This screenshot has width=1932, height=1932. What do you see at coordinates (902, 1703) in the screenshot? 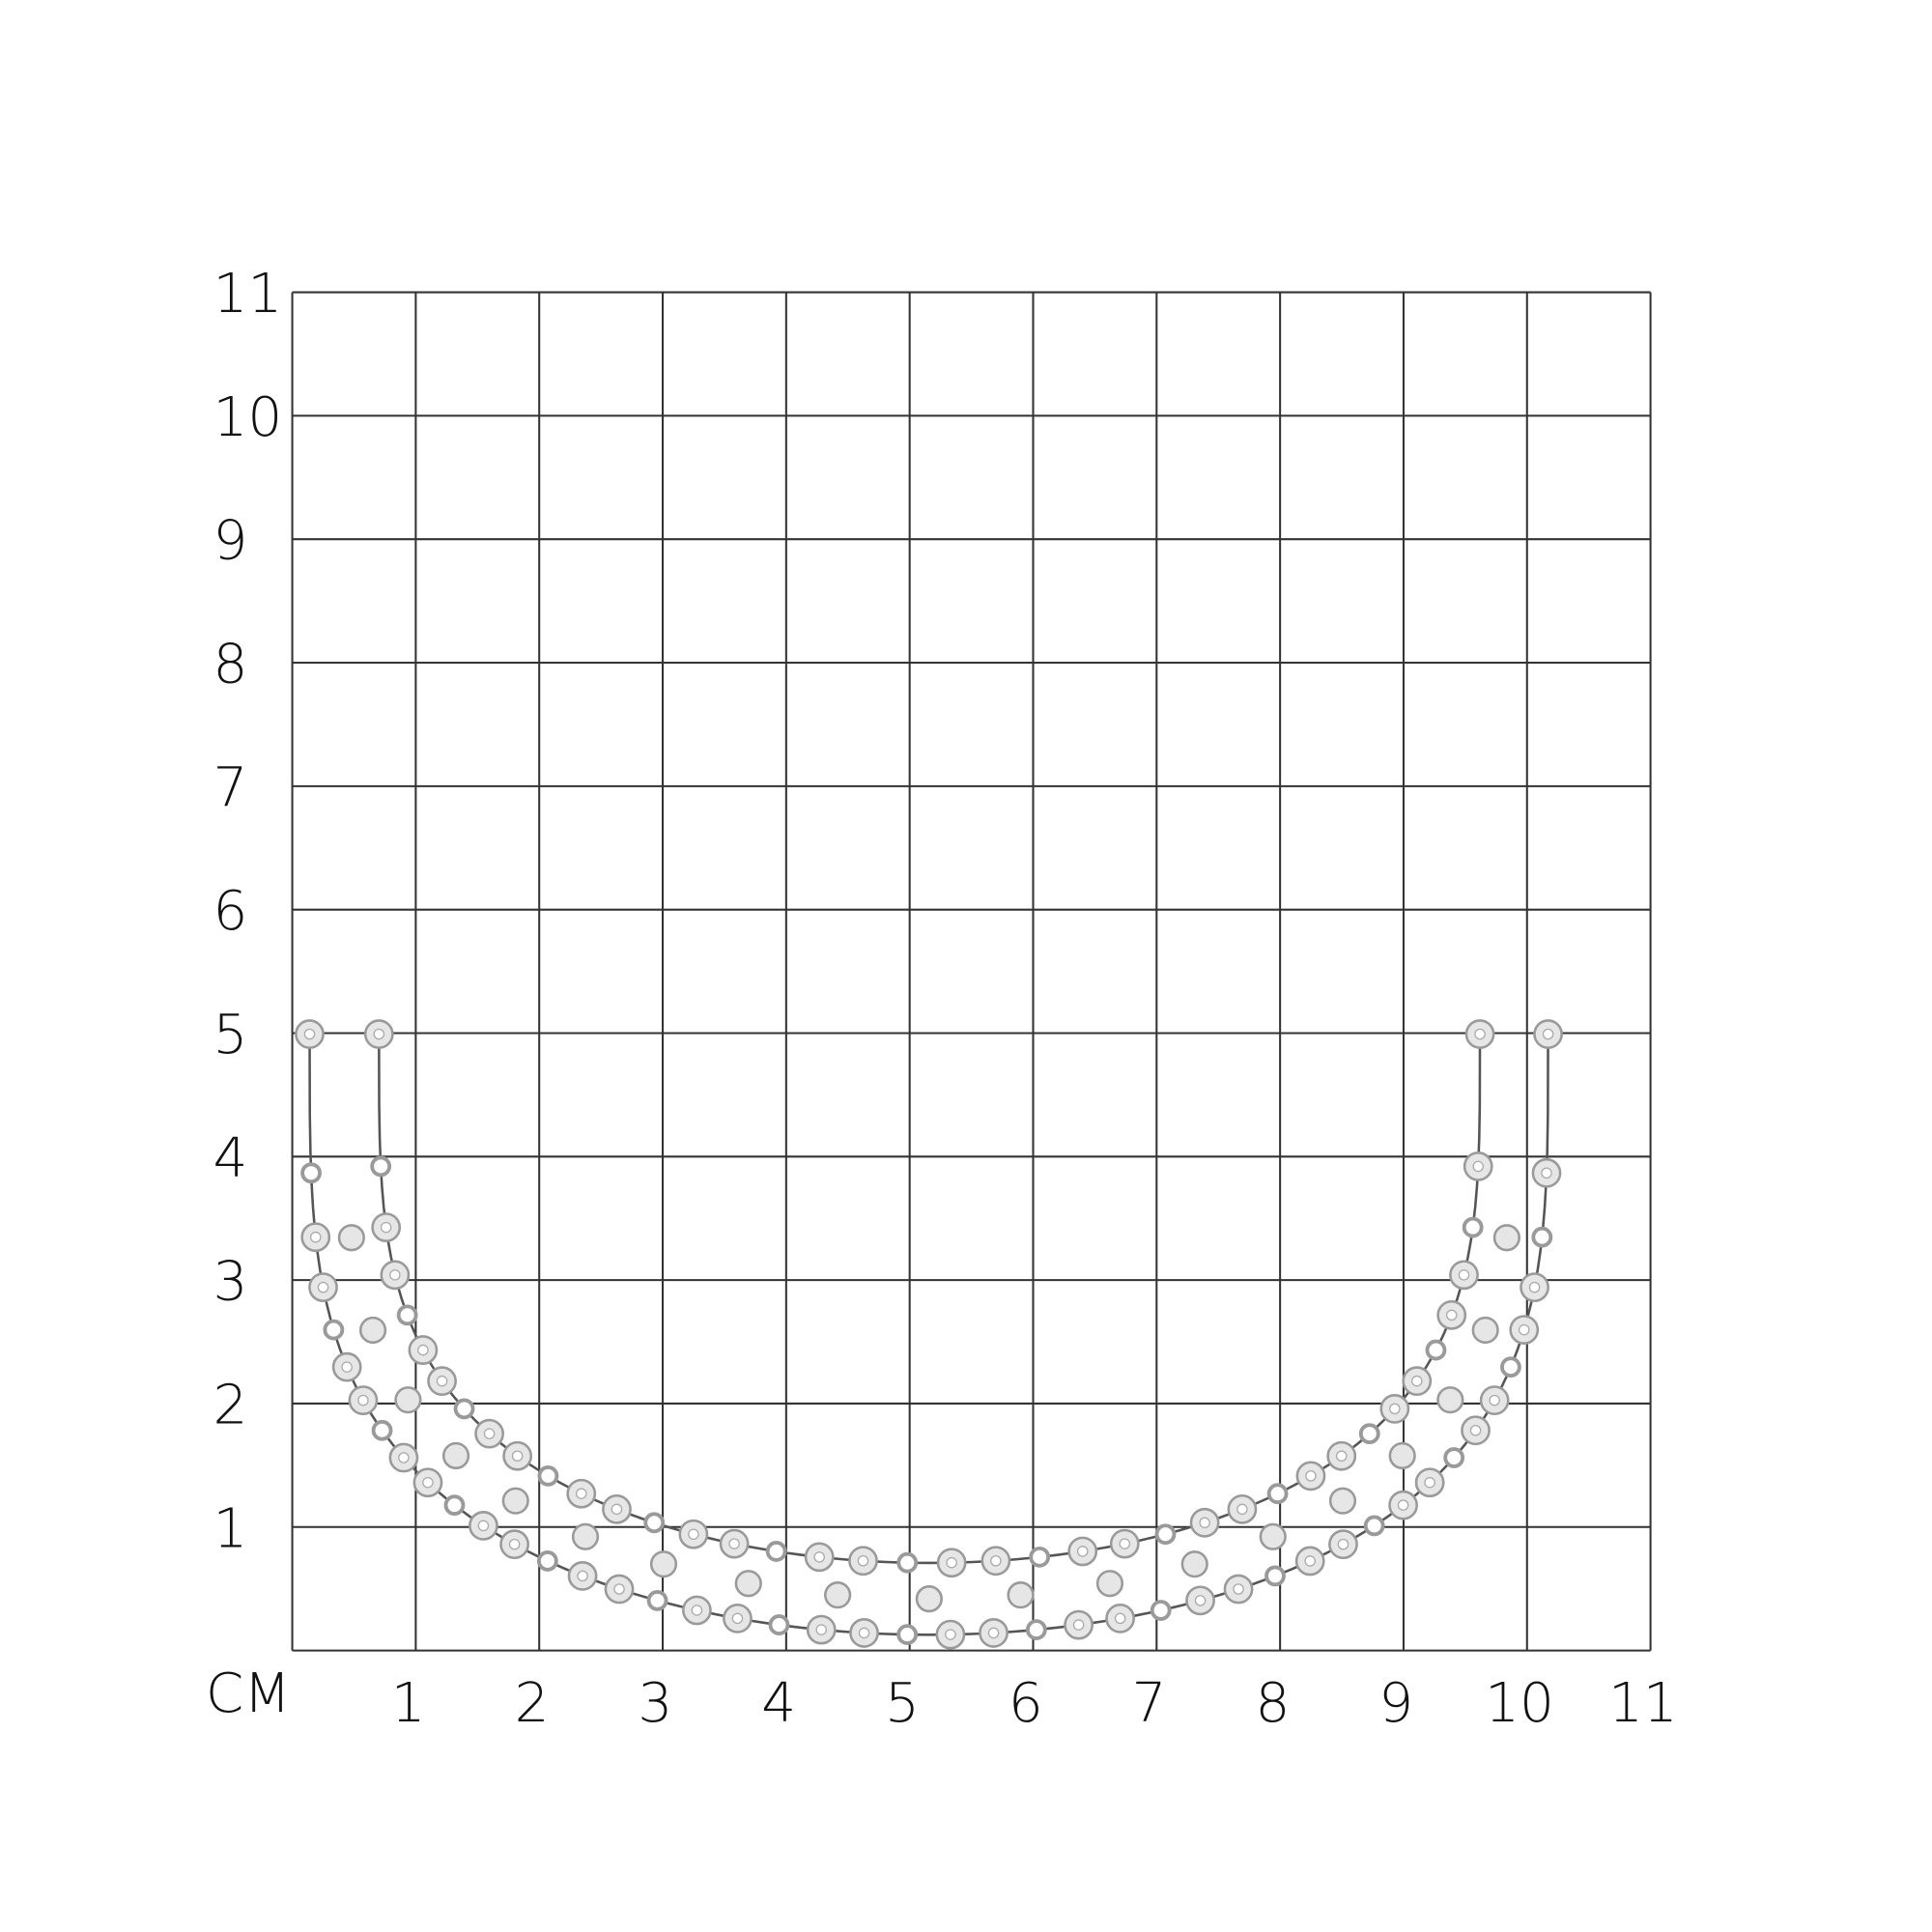
I see `x-tick-label: 5` at bounding box center [902, 1703].